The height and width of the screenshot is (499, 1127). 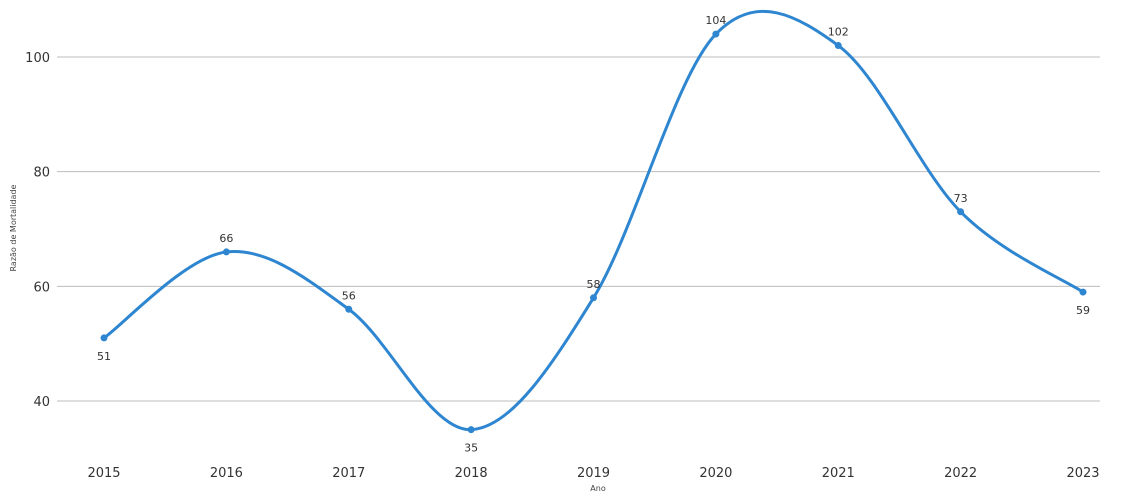 What do you see at coordinates (961, 198) in the screenshot?
I see `data-label: 73` at bounding box center [961, 198].